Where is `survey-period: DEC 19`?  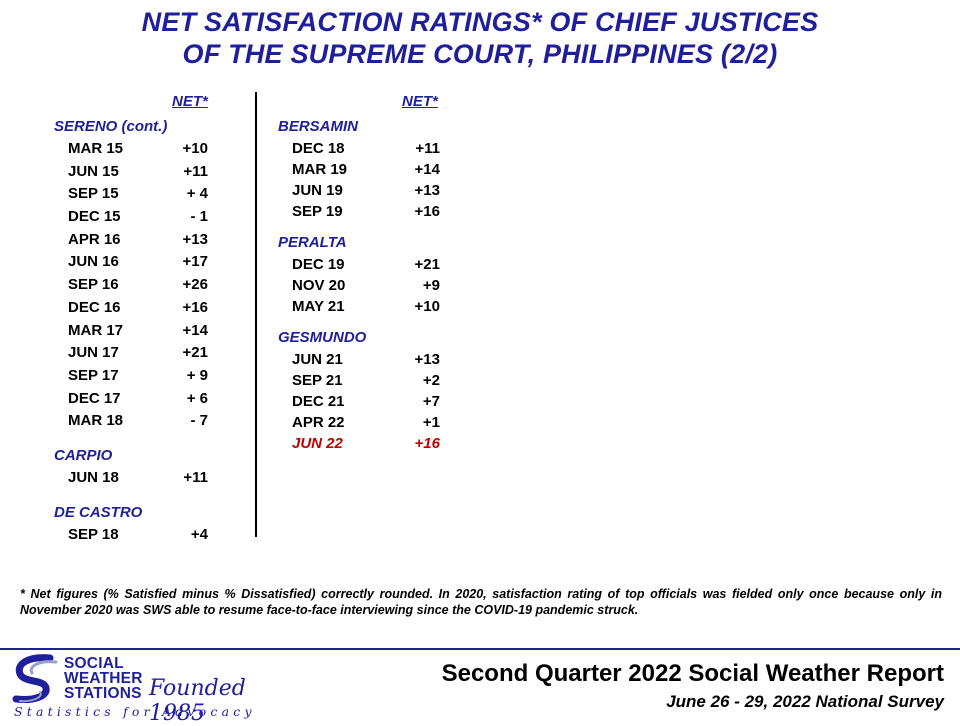
survey-period: DEC 19 is located at coordinates (318, 264).